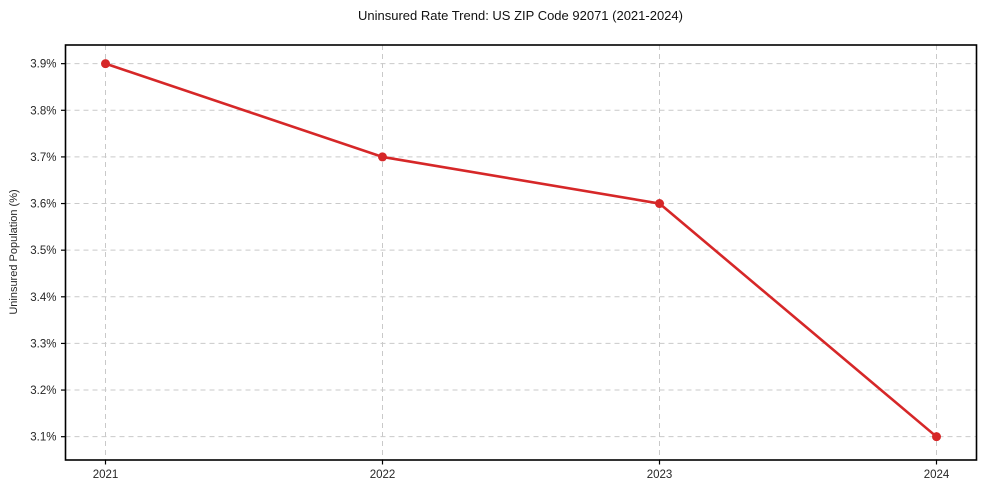  I want to click on y-tick-label: 3.2%, so click(43, 391).